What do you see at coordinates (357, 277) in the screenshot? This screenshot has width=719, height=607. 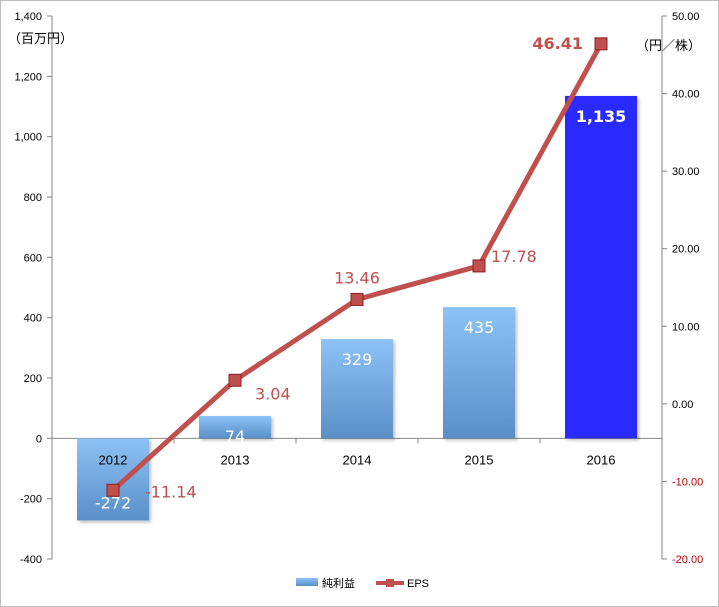 I see `eps-value-label: 13.46` at bounding box center [357, 277].